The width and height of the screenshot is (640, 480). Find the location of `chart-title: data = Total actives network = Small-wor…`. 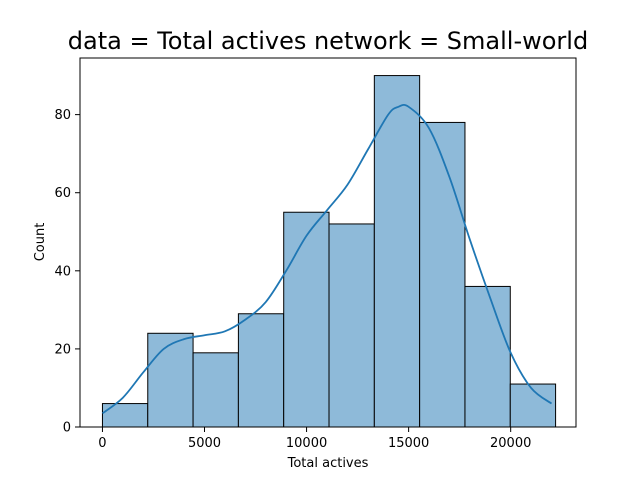

chart-title: data = Total actives network = Small-wor… is located at coordinates (328, 41).